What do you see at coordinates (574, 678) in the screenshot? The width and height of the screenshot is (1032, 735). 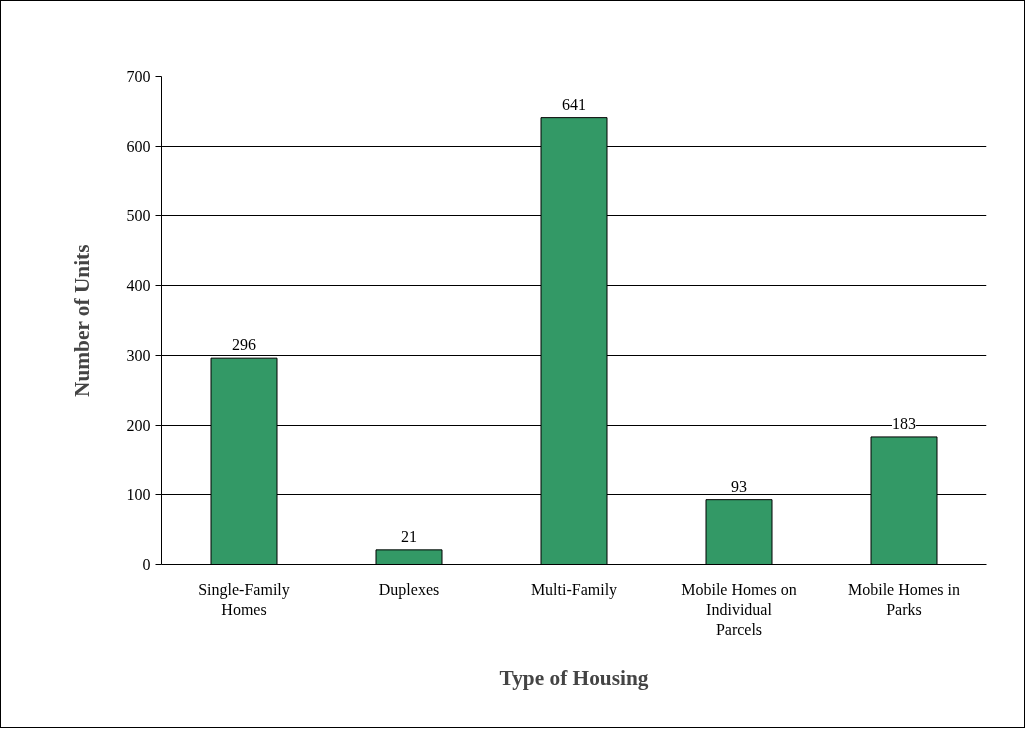 I see `x-axis-title: Type of Housing` at bounding box center [574, 678].